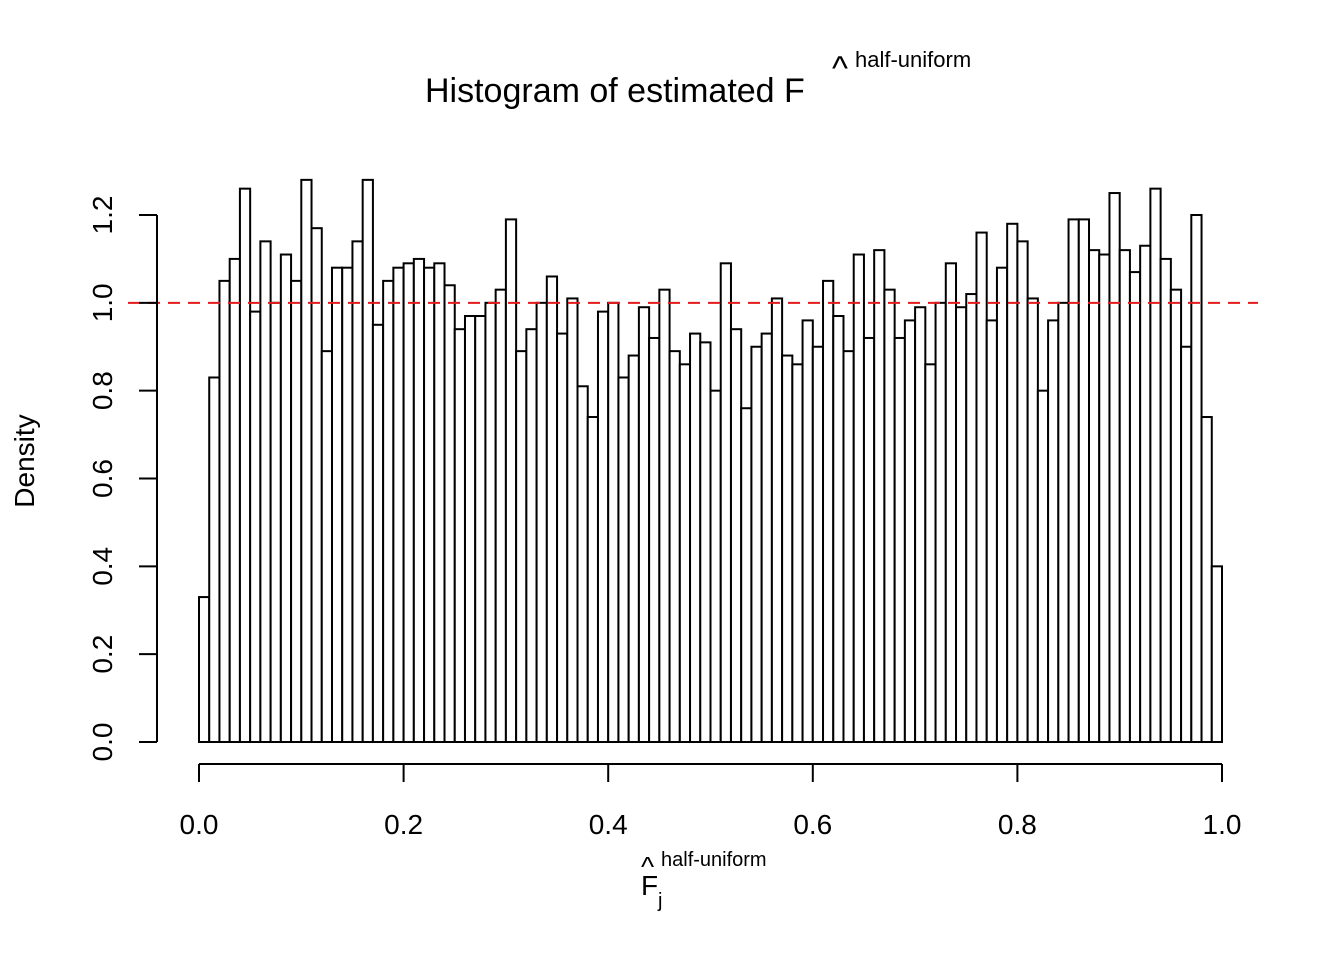  I want to click on y-tick-label: 0.2, so click(102, 654).